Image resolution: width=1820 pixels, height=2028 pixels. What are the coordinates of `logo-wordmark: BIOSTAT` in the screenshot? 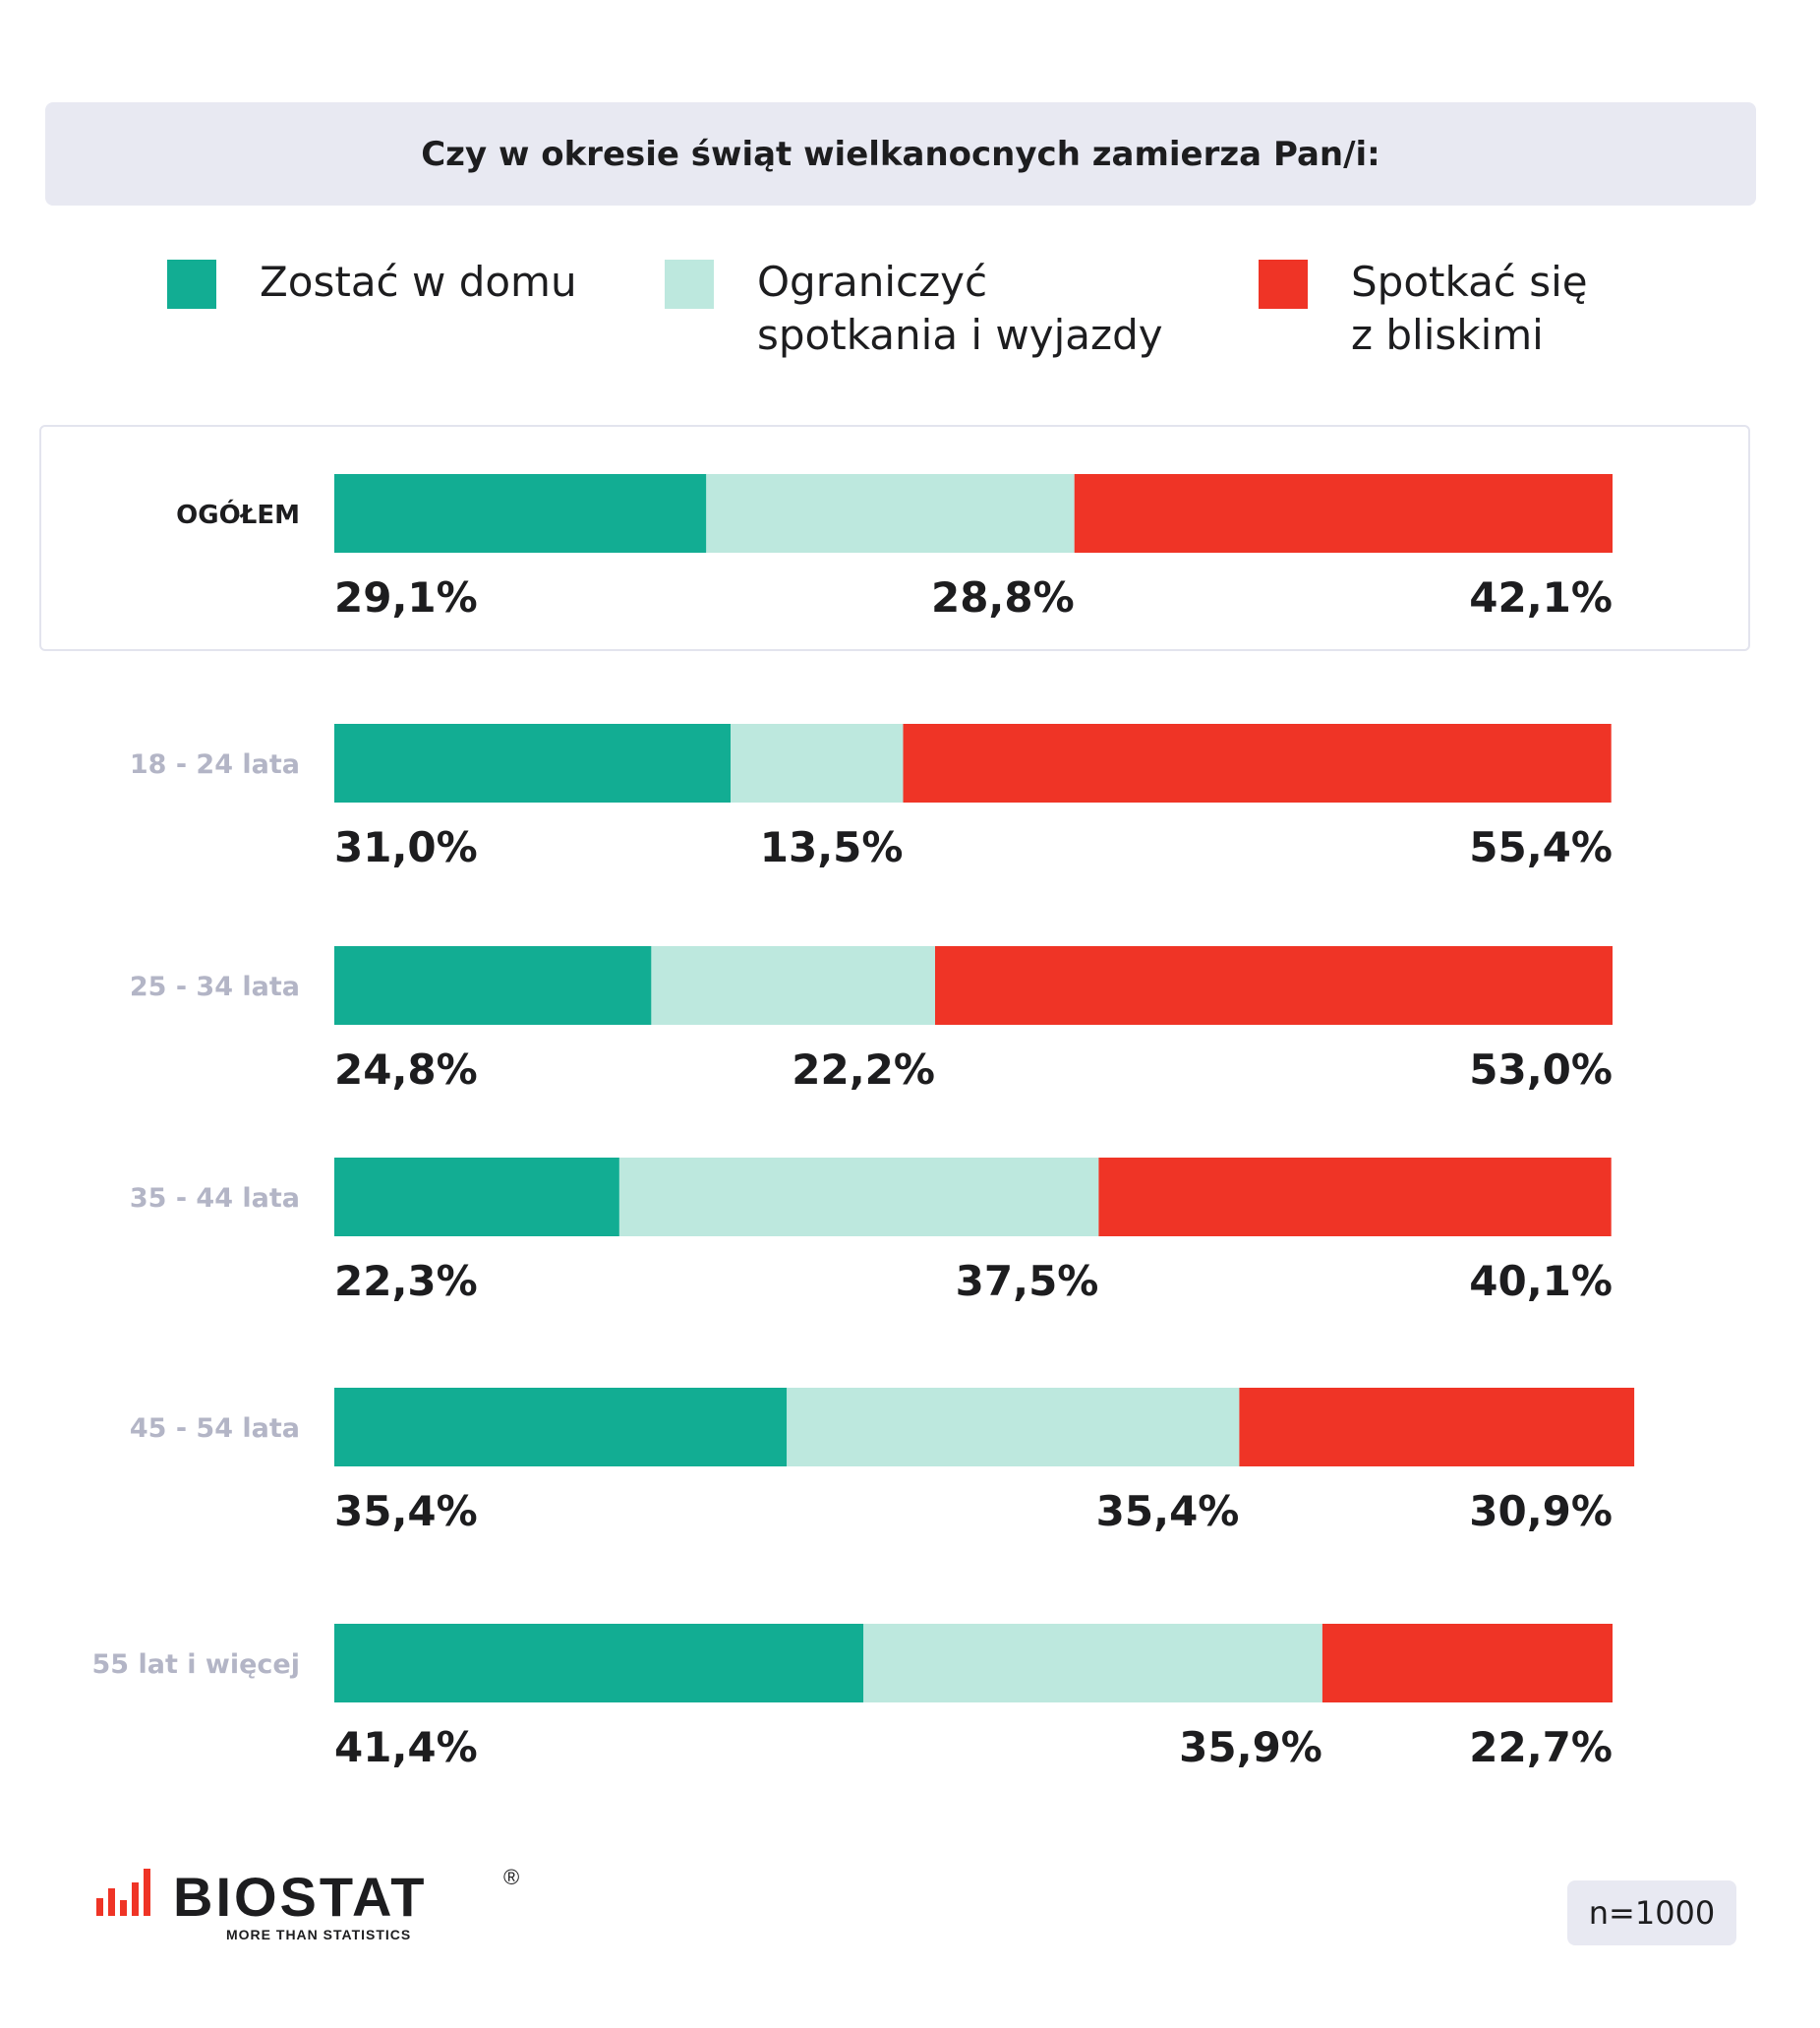 It's located at (300, 1897).